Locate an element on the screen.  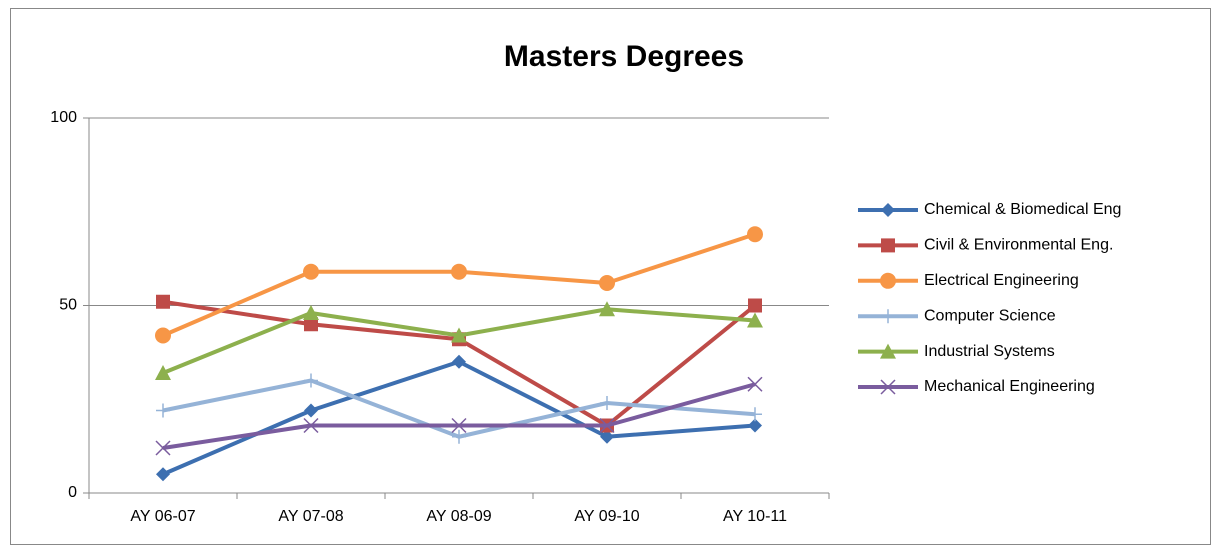
x-tick-label: AY 10-11 is located at coordinates (755, 516).